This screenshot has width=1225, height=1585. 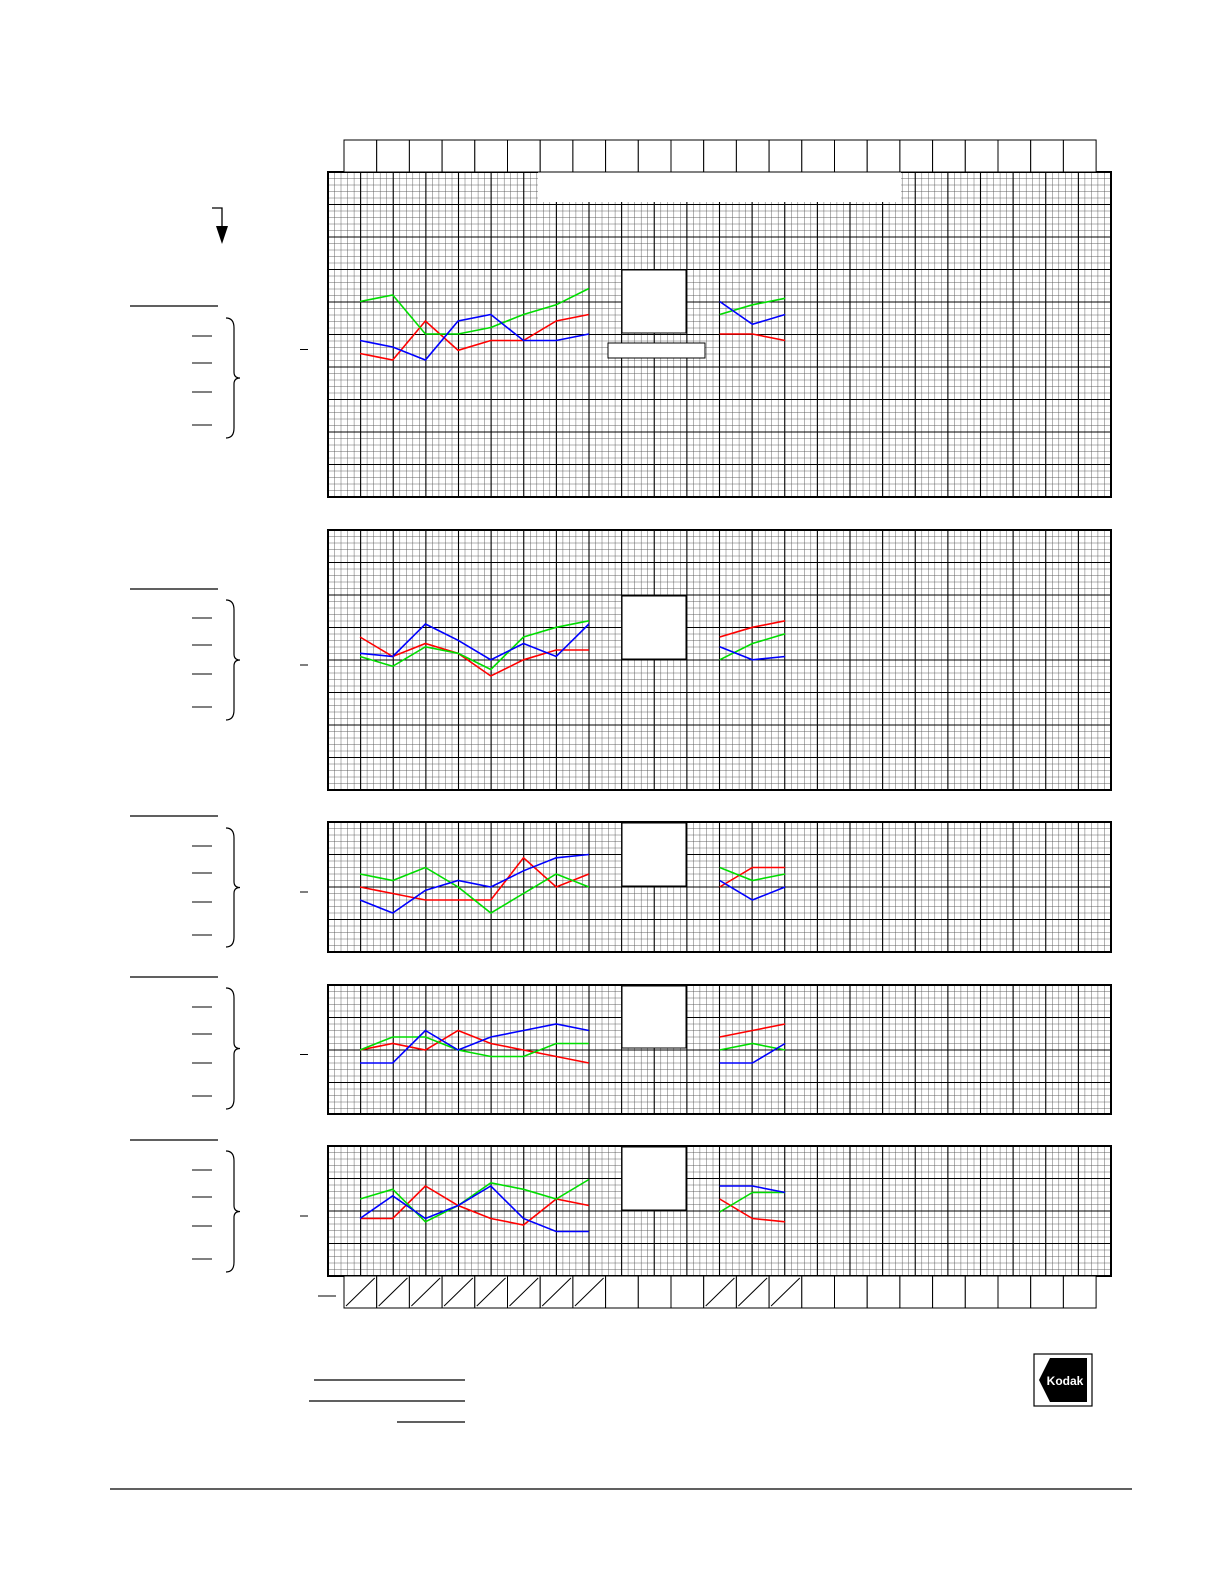 What do you see at coordinates (474, 311) in the screenshot?
I see `panel-1-series-green` at bounding box center [474, 311].